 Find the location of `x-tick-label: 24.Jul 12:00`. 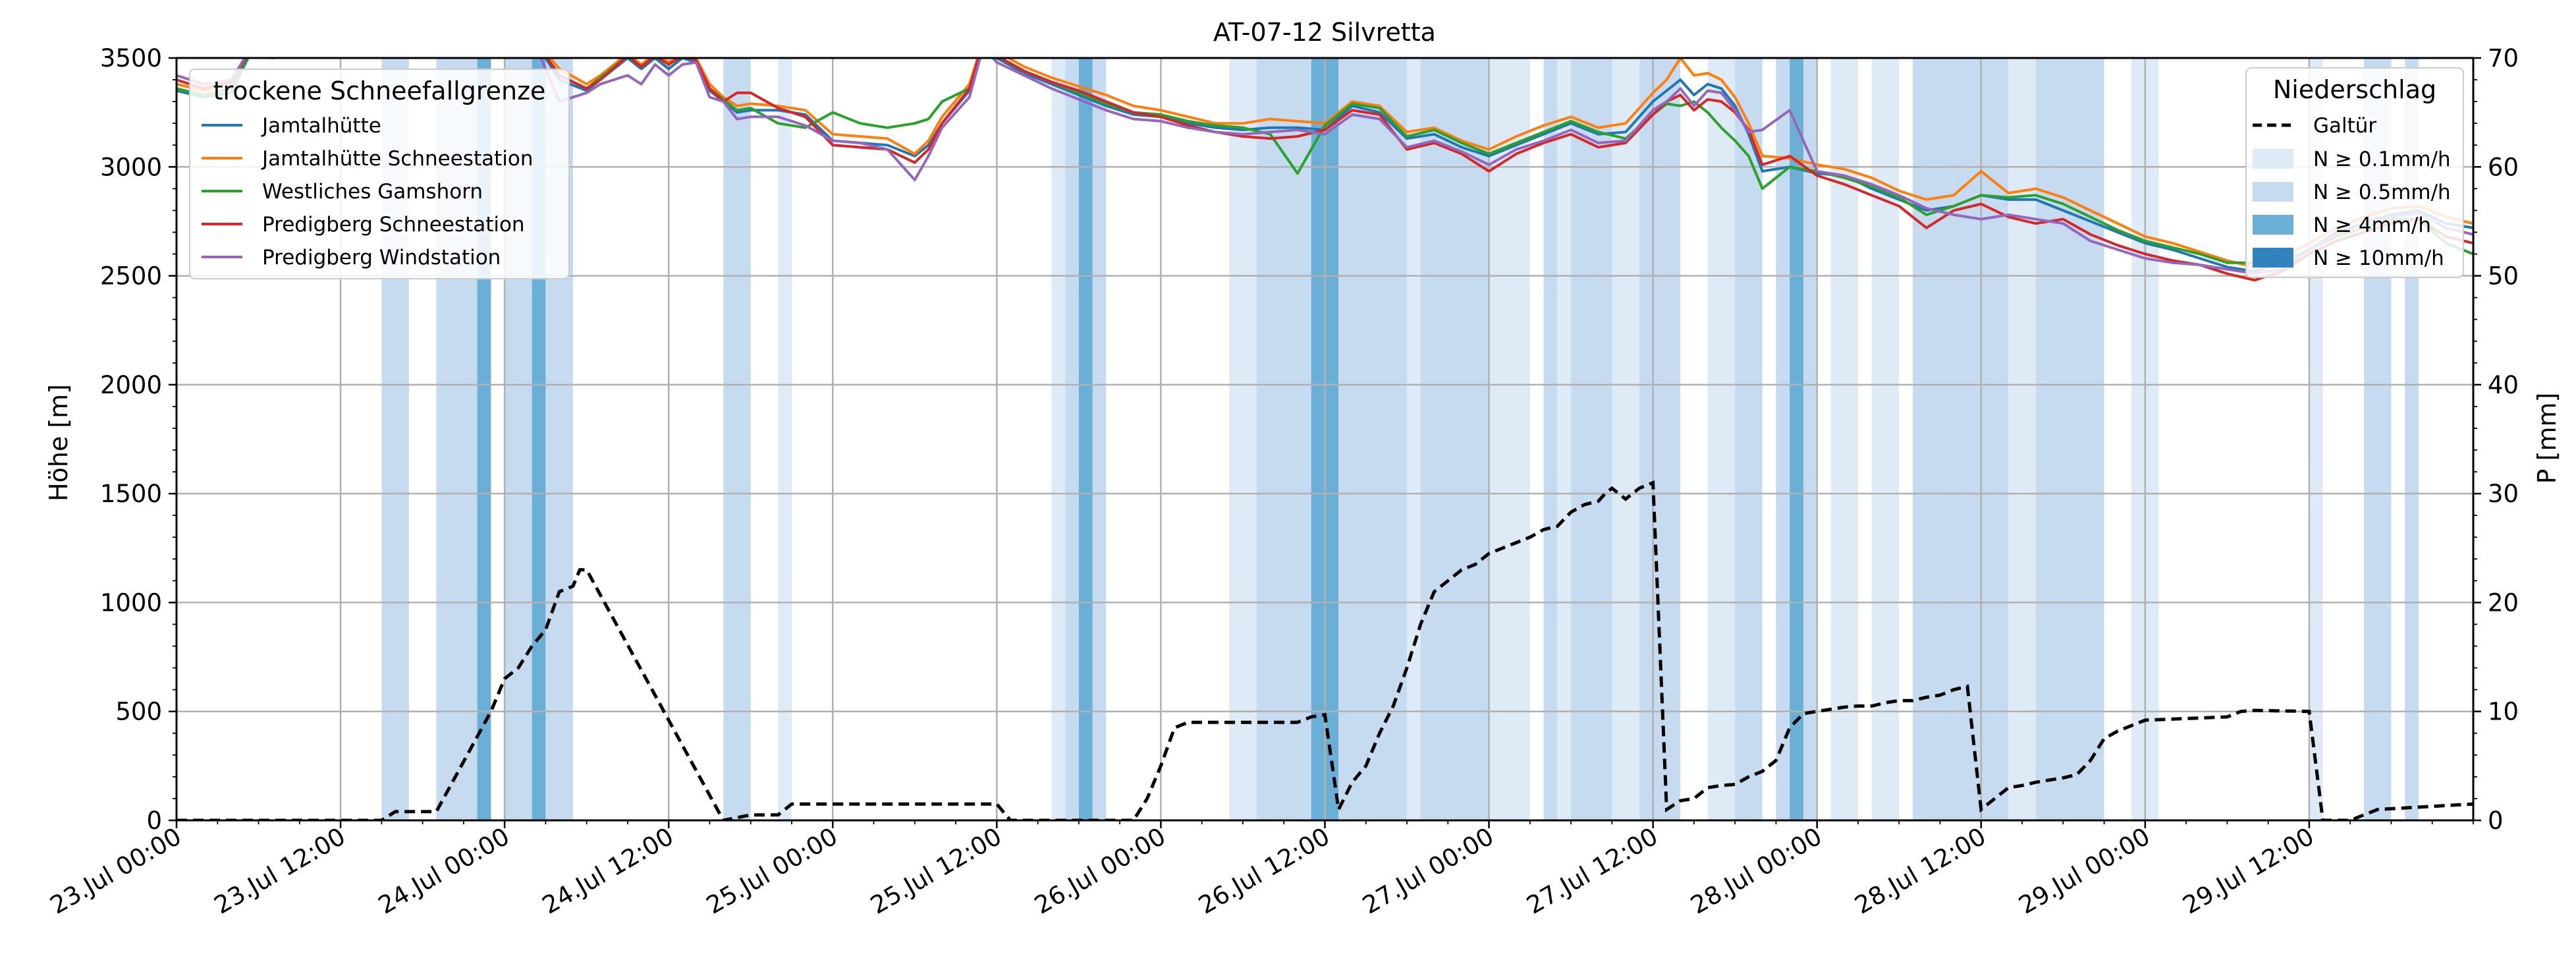

x-tick-label: 24.Jul 12:00 is located at coordinates (607, 871).